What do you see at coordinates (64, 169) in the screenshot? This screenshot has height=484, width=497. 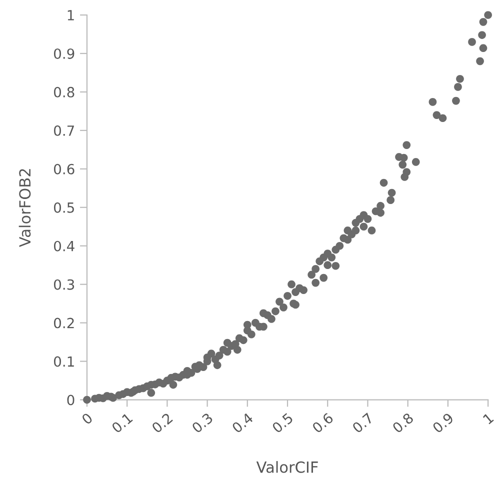 I see `y-tick-label: 0.6` at bounding box center [64, 169].